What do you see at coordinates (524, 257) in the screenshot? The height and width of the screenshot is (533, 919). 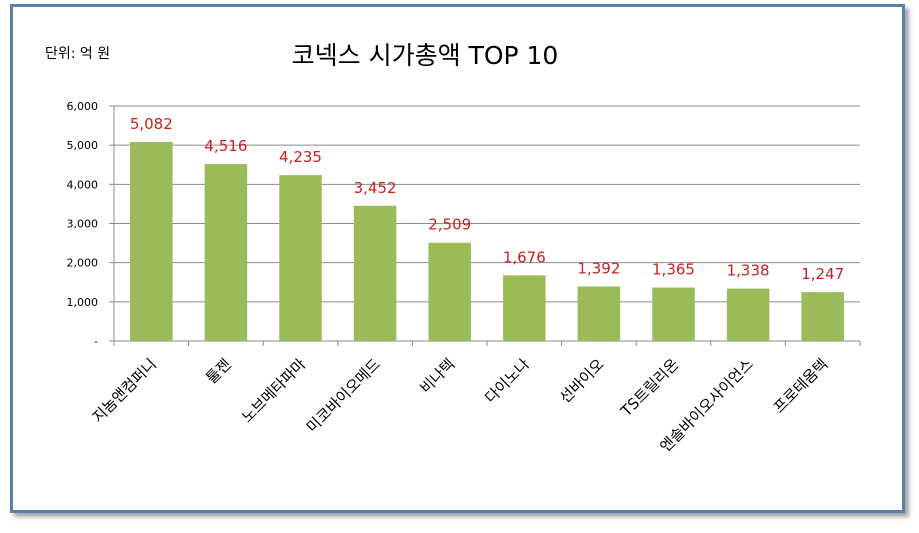 I see `value-label-5: 1,676` at bounding box center [524, 257].